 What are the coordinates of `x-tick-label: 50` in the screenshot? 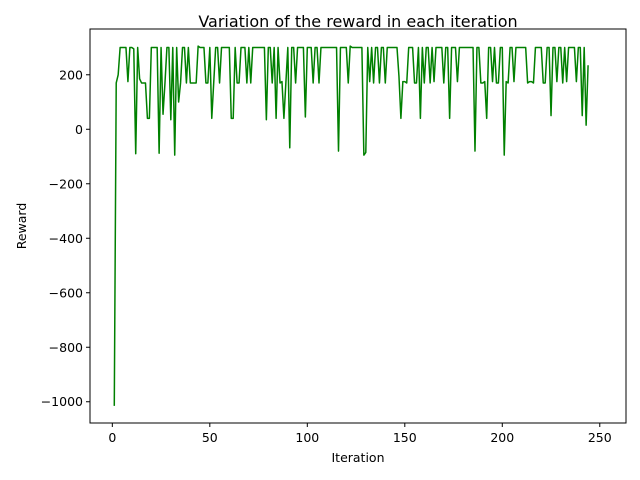 It's located at (210, 437).